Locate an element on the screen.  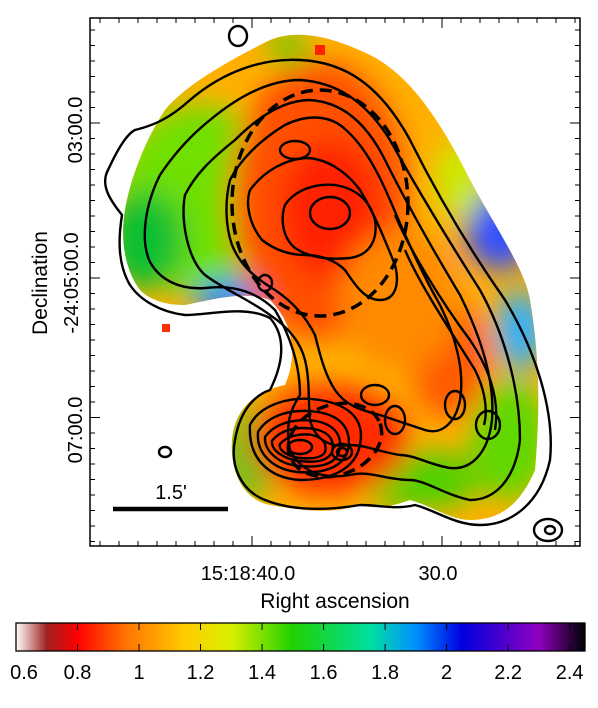
colorbar is located at coordinates (300, 637).